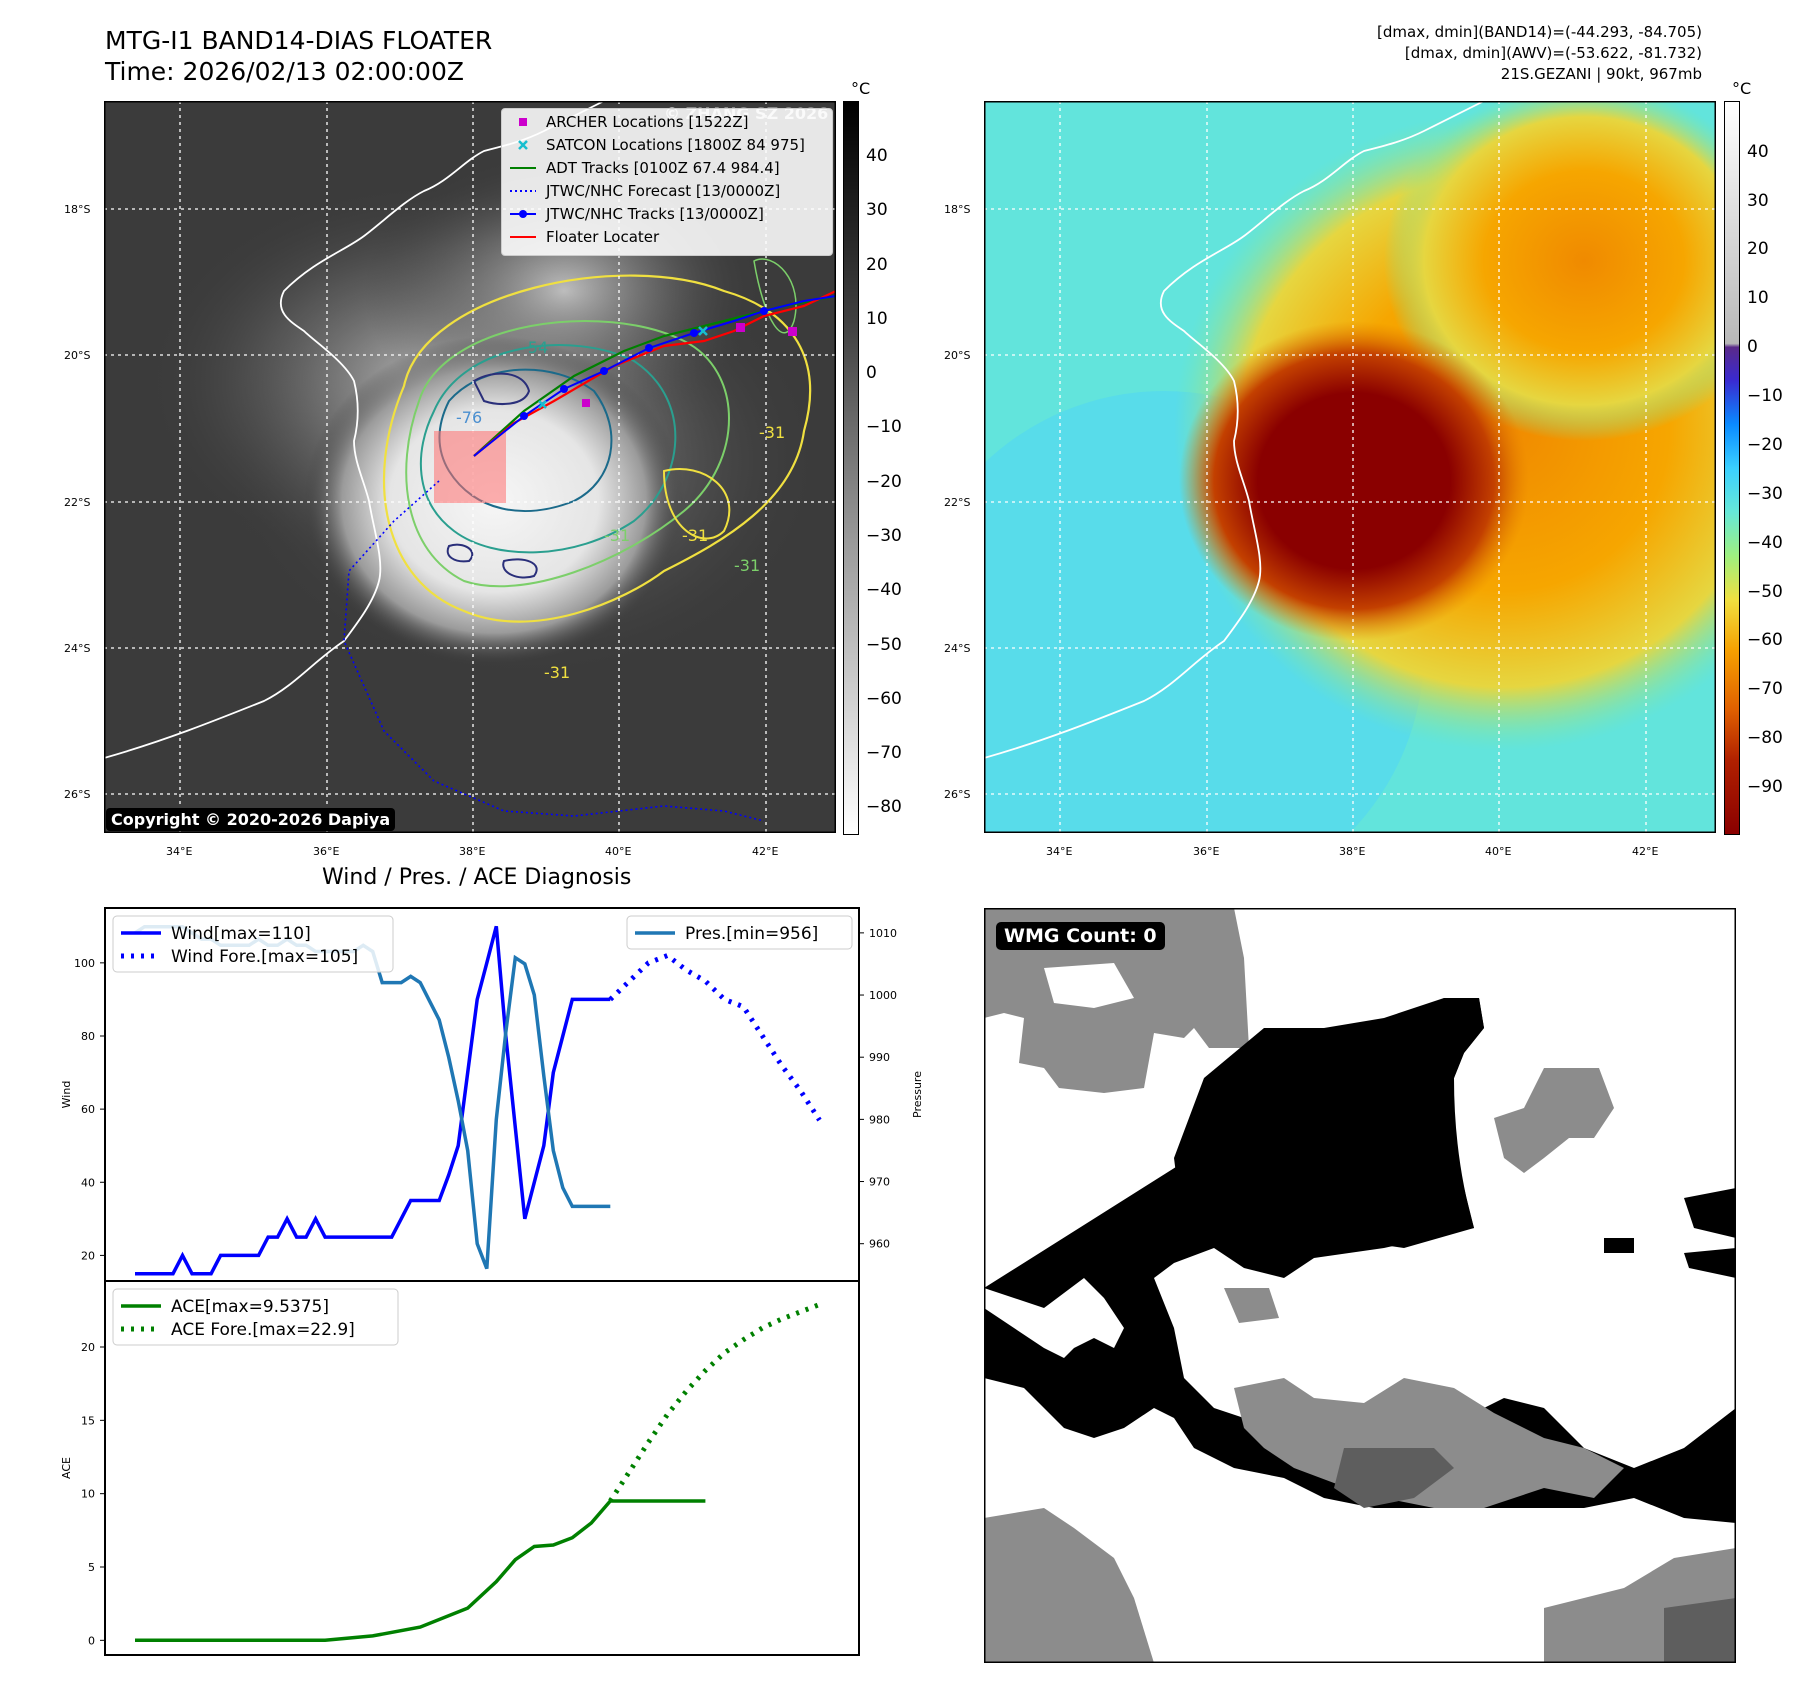 The width and height of the screenshot is (1797, 1690). Describe the element at coordinates (1765, 494) in the screenshot. I see `colorbar-awv-tick: −30` at that location.